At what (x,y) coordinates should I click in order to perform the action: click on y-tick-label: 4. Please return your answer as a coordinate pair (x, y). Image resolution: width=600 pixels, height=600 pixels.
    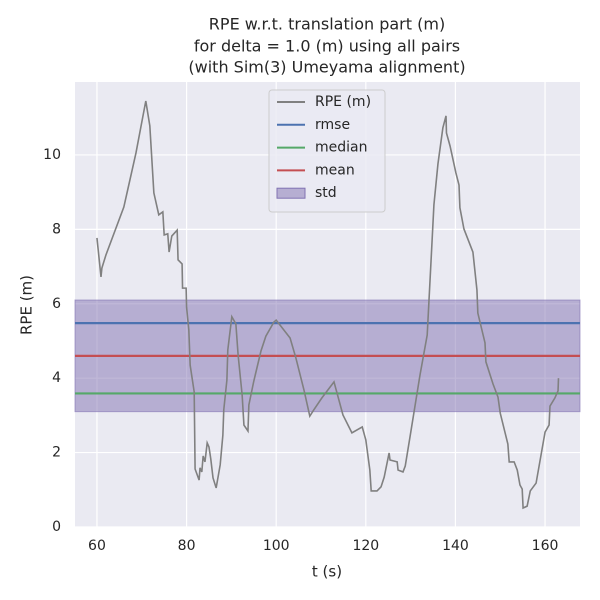
    Looking at the image, I should click on (56, 378).